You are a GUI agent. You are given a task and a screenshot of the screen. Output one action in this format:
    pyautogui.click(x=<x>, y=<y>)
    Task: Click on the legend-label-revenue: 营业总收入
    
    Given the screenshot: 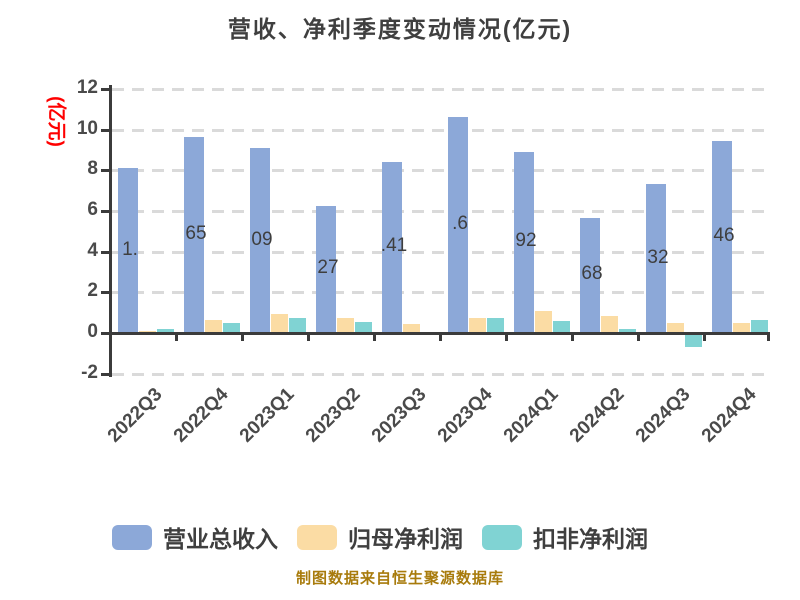 What is the action you would take?
    pyautogui.click(x=220, y=539)
    